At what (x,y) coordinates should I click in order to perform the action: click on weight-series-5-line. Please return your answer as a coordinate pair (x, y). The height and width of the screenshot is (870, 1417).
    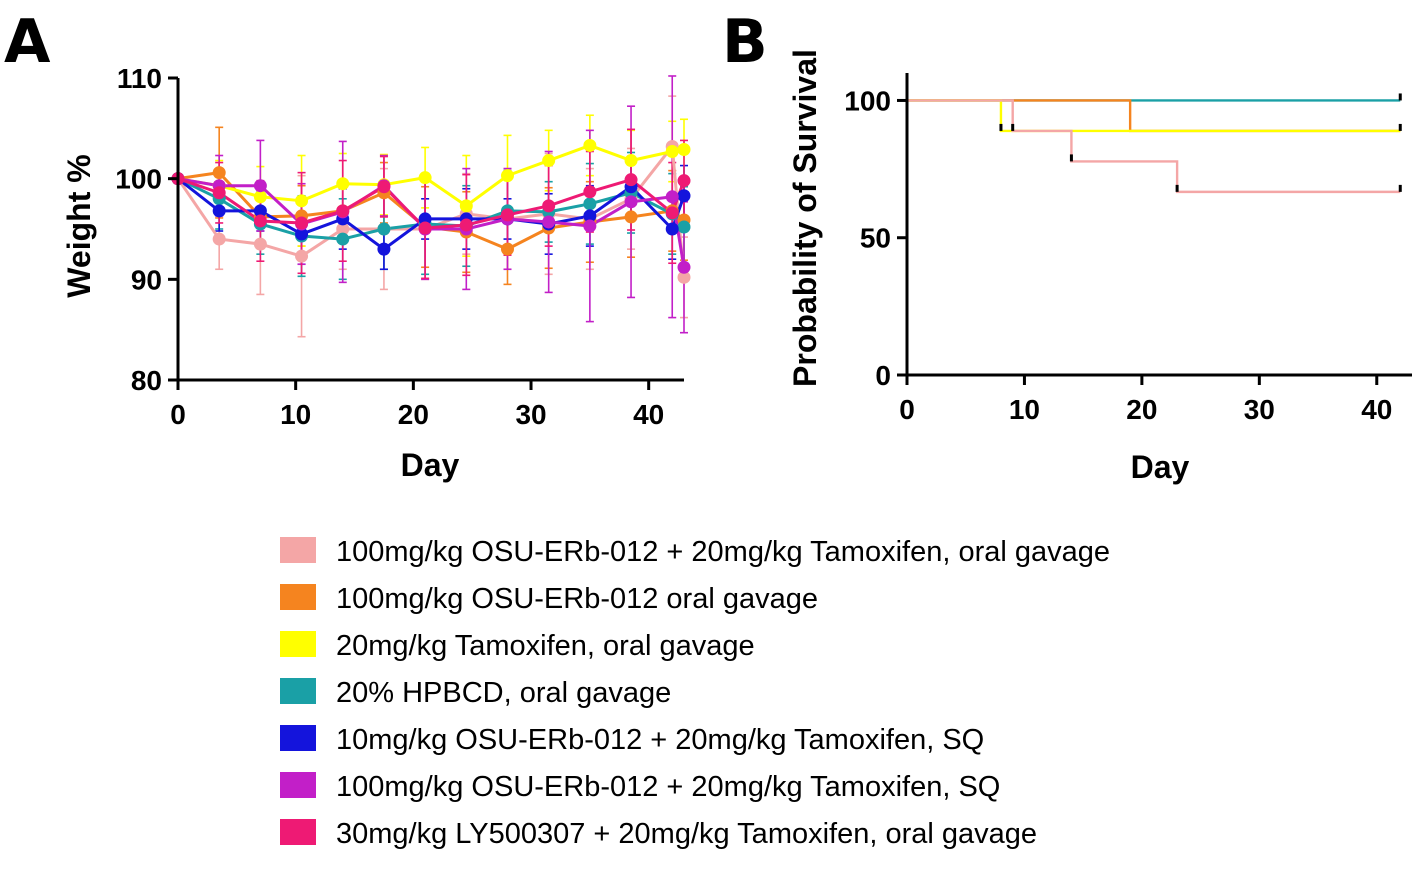
    Looking at the image, I should click on (431, 214).